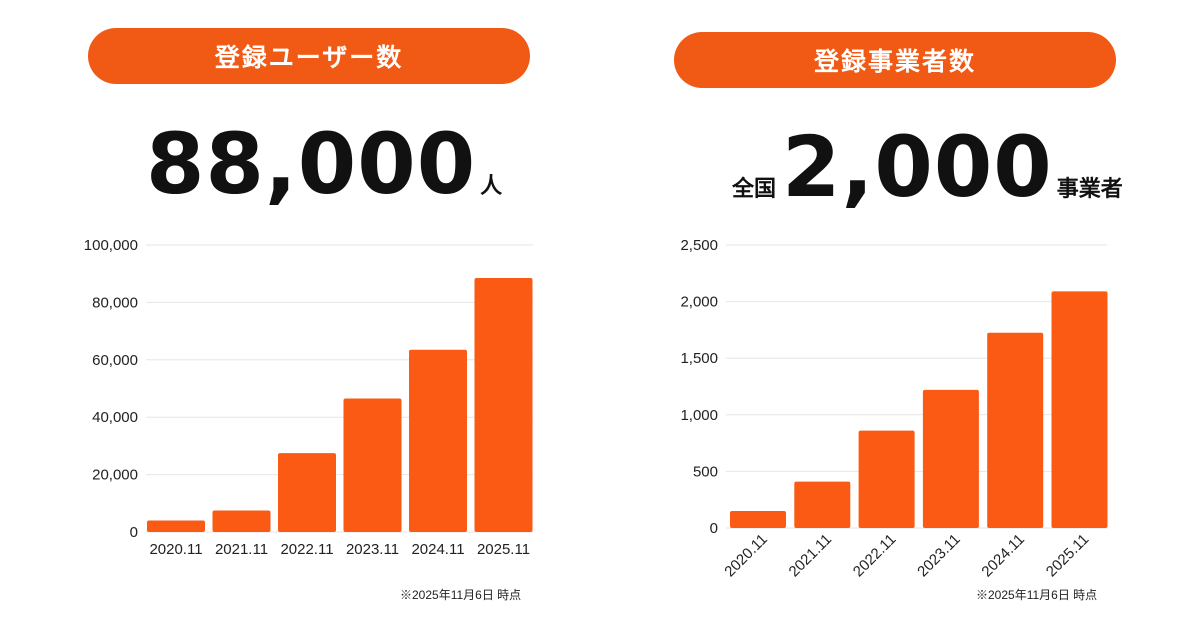 The width and height of the screenshot is (1200, 630). I want to click on y-tick-label: 60,000, so click(115, 360).